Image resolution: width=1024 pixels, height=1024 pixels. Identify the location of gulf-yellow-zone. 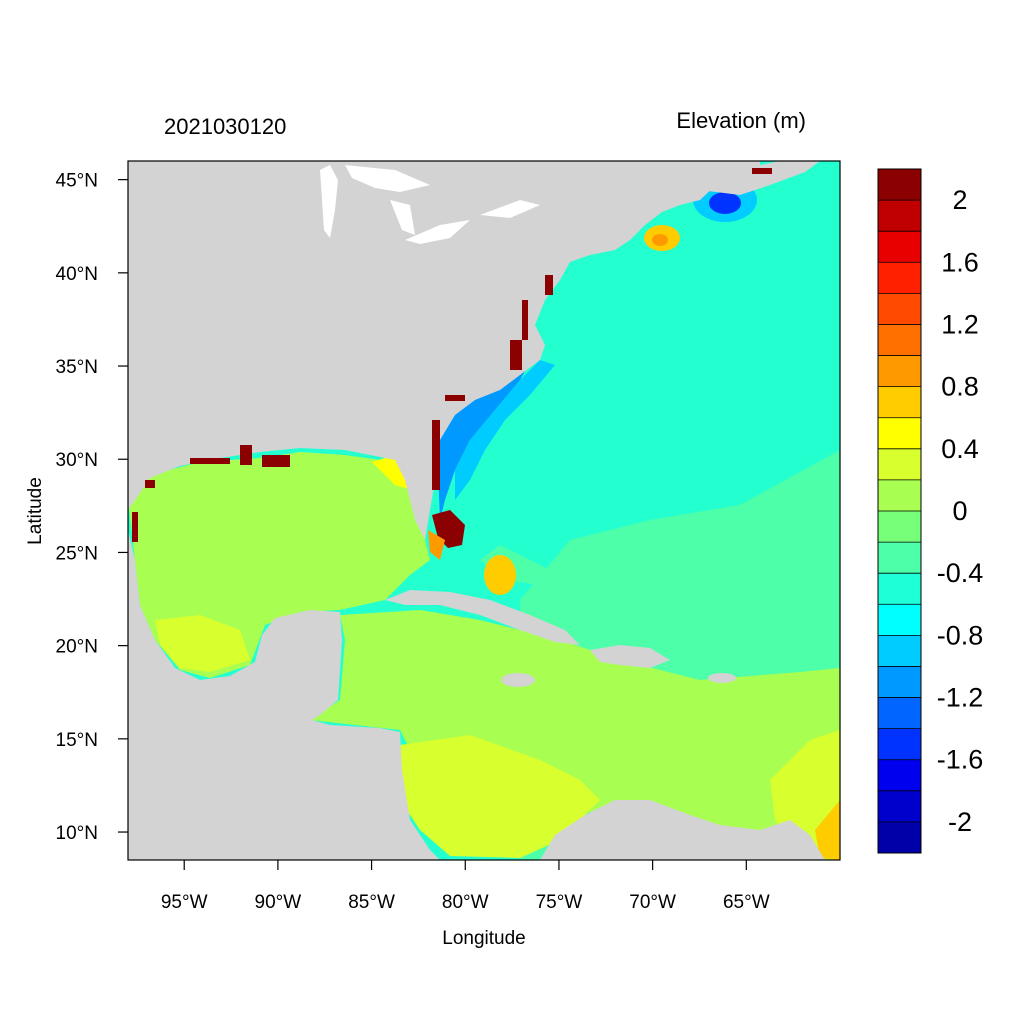
(202, 643).